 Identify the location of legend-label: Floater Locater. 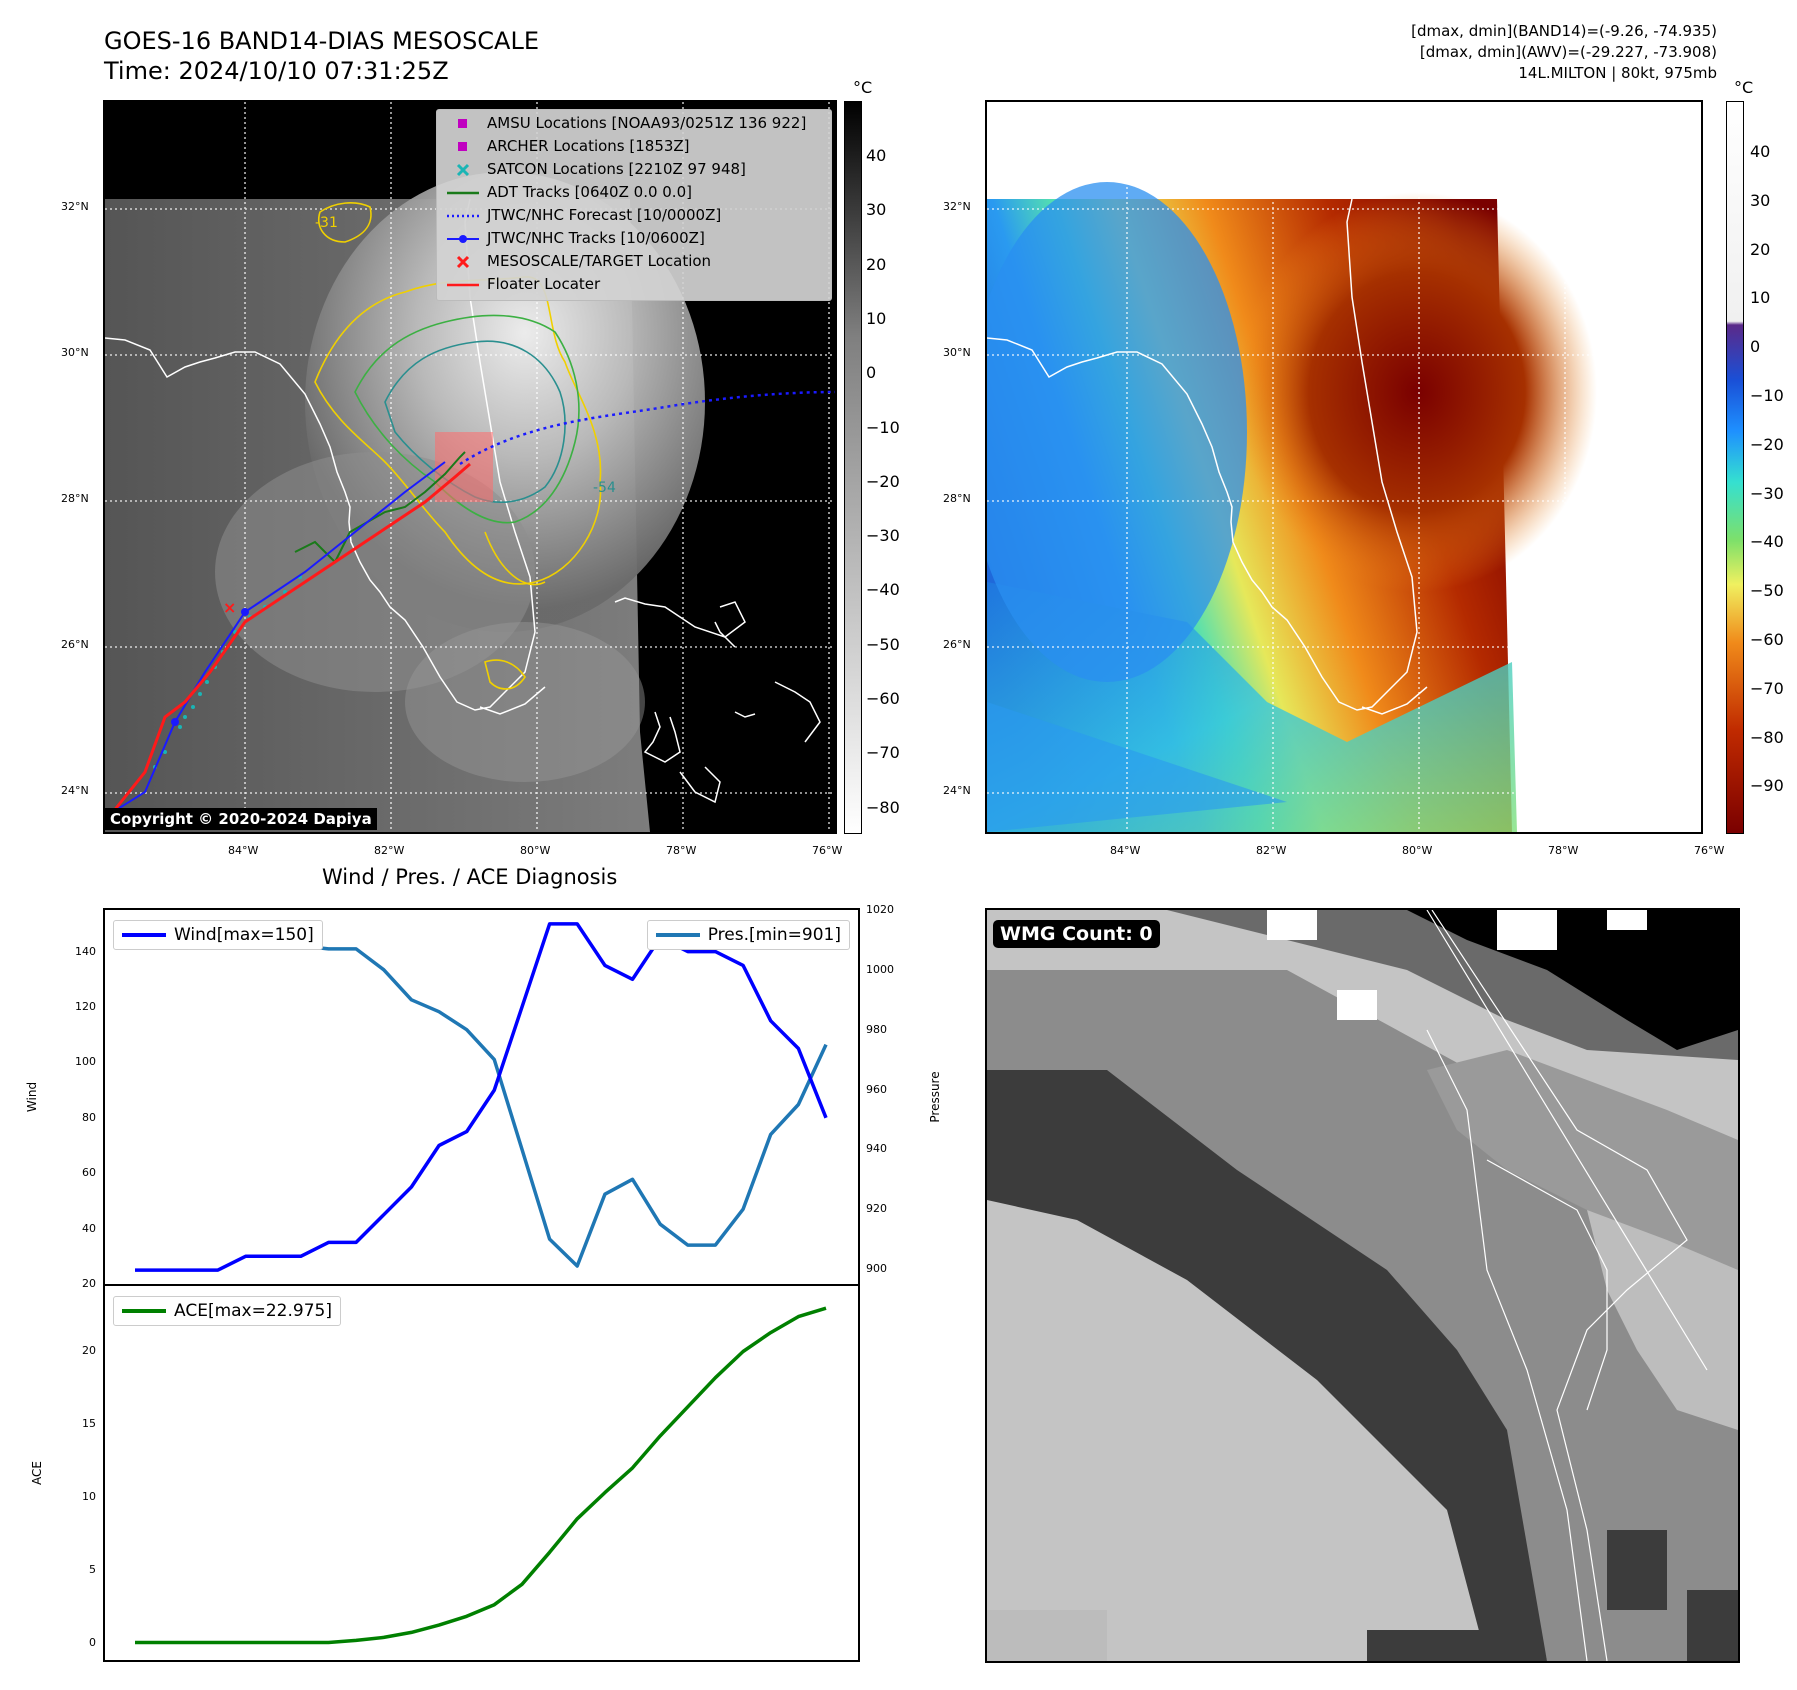
(544, 284).